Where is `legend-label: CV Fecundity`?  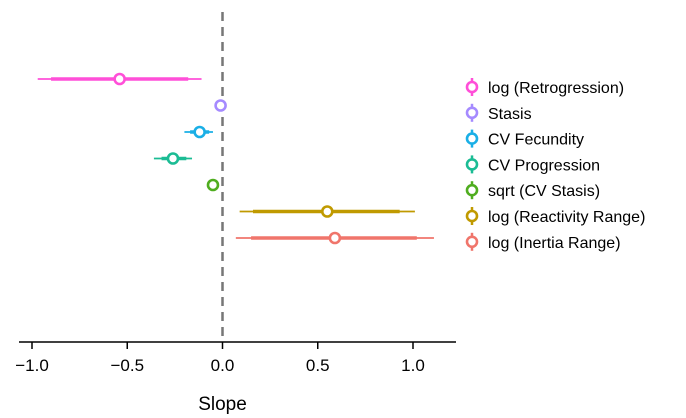 legend-label: CV Fecundity is located at coordinates (536, 140).